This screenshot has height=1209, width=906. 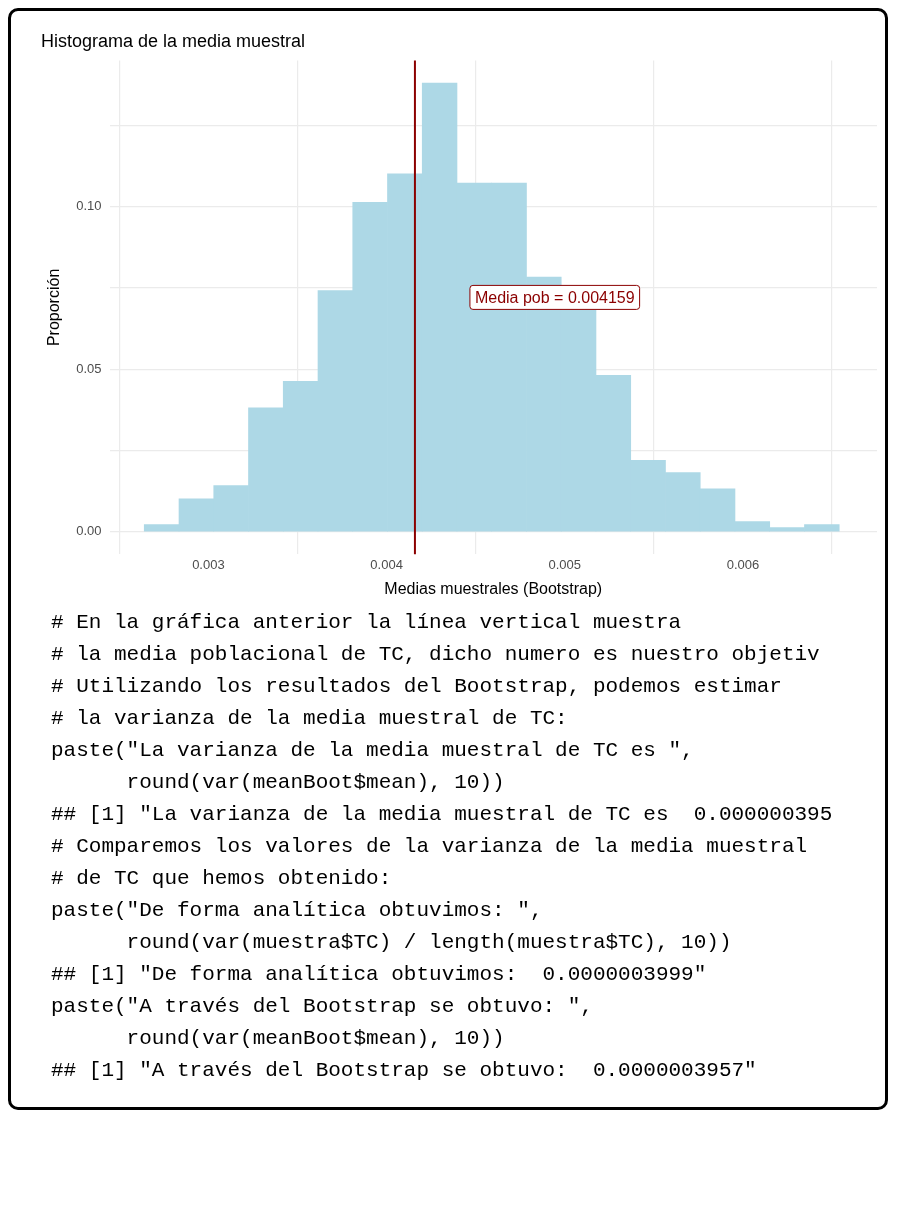 I want to click on text: ## [1] "La varianza de la media muestral de TC es 0.000000395, so click(x=442, y=815).